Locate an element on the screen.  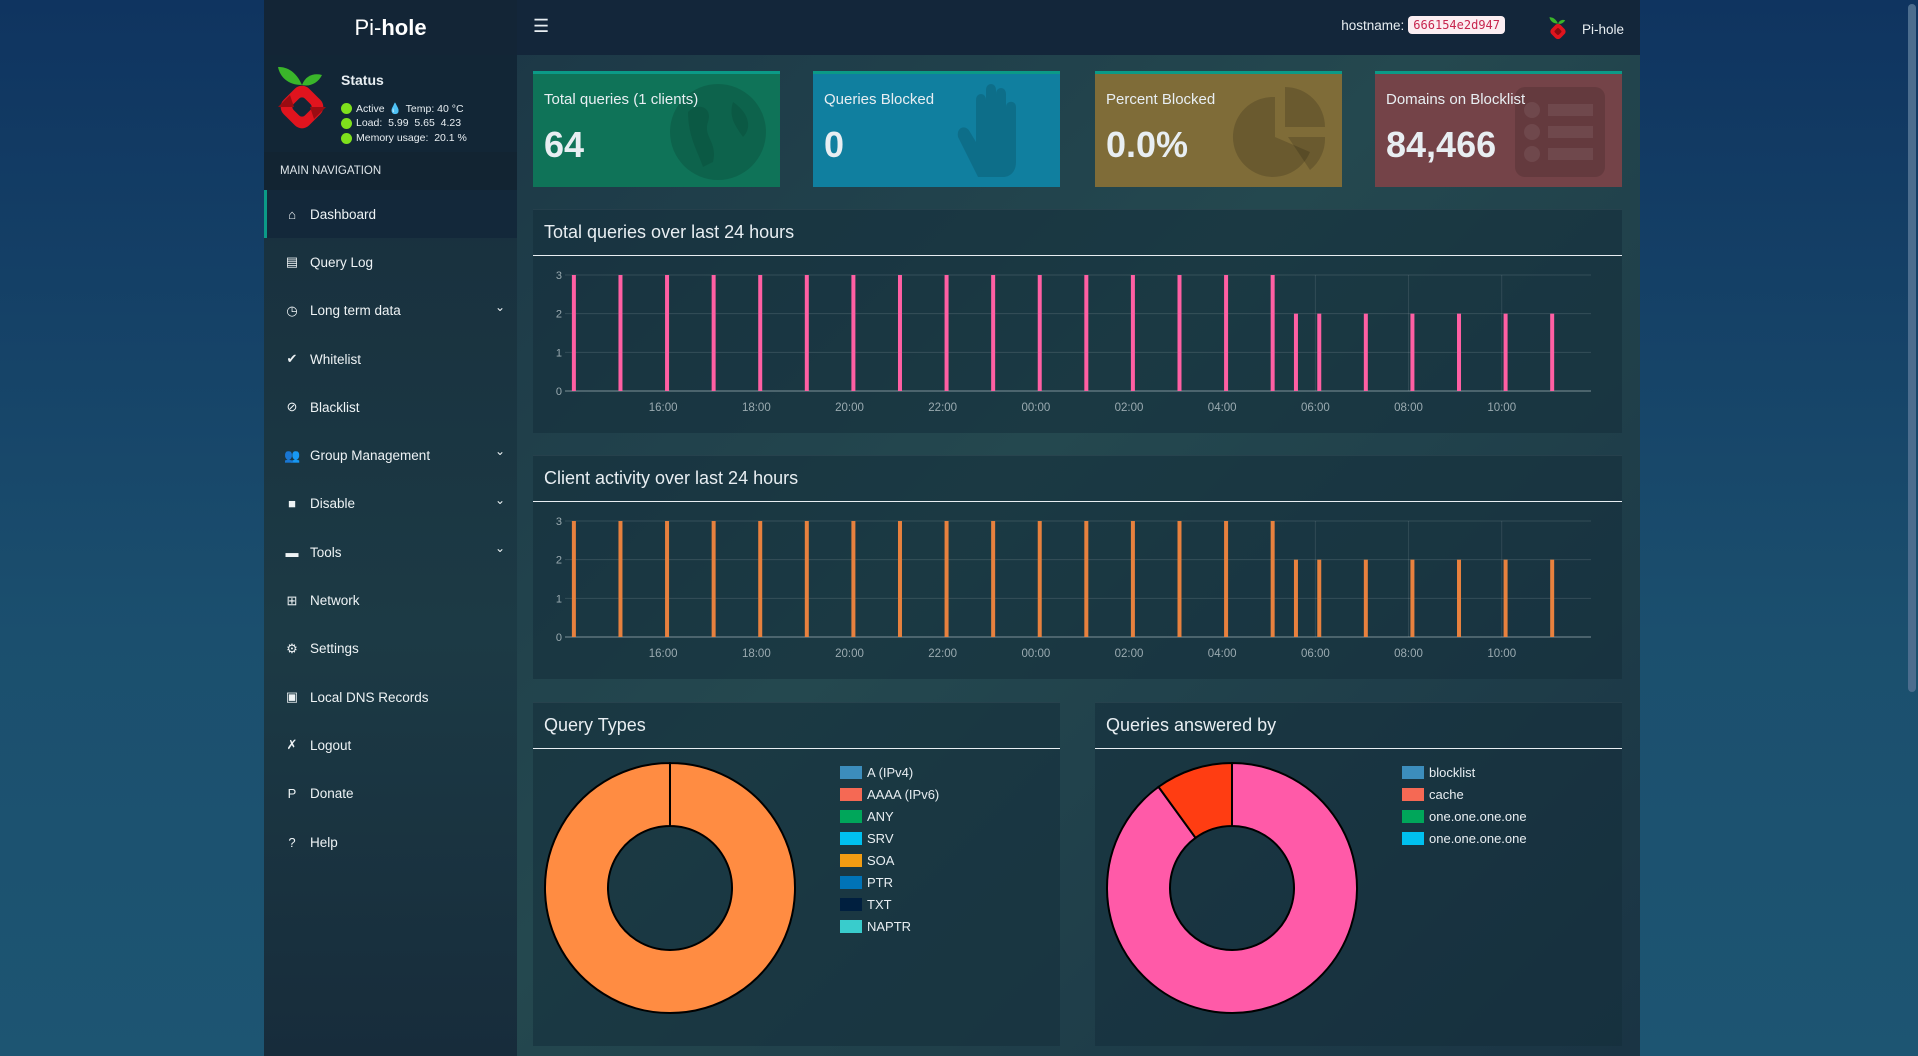
sidebar-item-network: ⊞ Network is located at coordinates (390, 600).